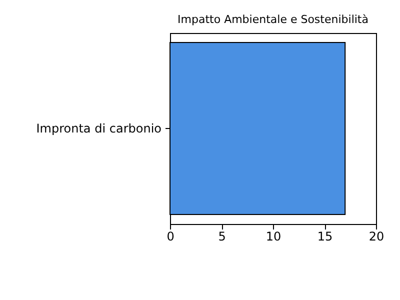  Describe the element at coordinates (274, 237) in the screenshot. I see `x-tick-label: 10` at that location.